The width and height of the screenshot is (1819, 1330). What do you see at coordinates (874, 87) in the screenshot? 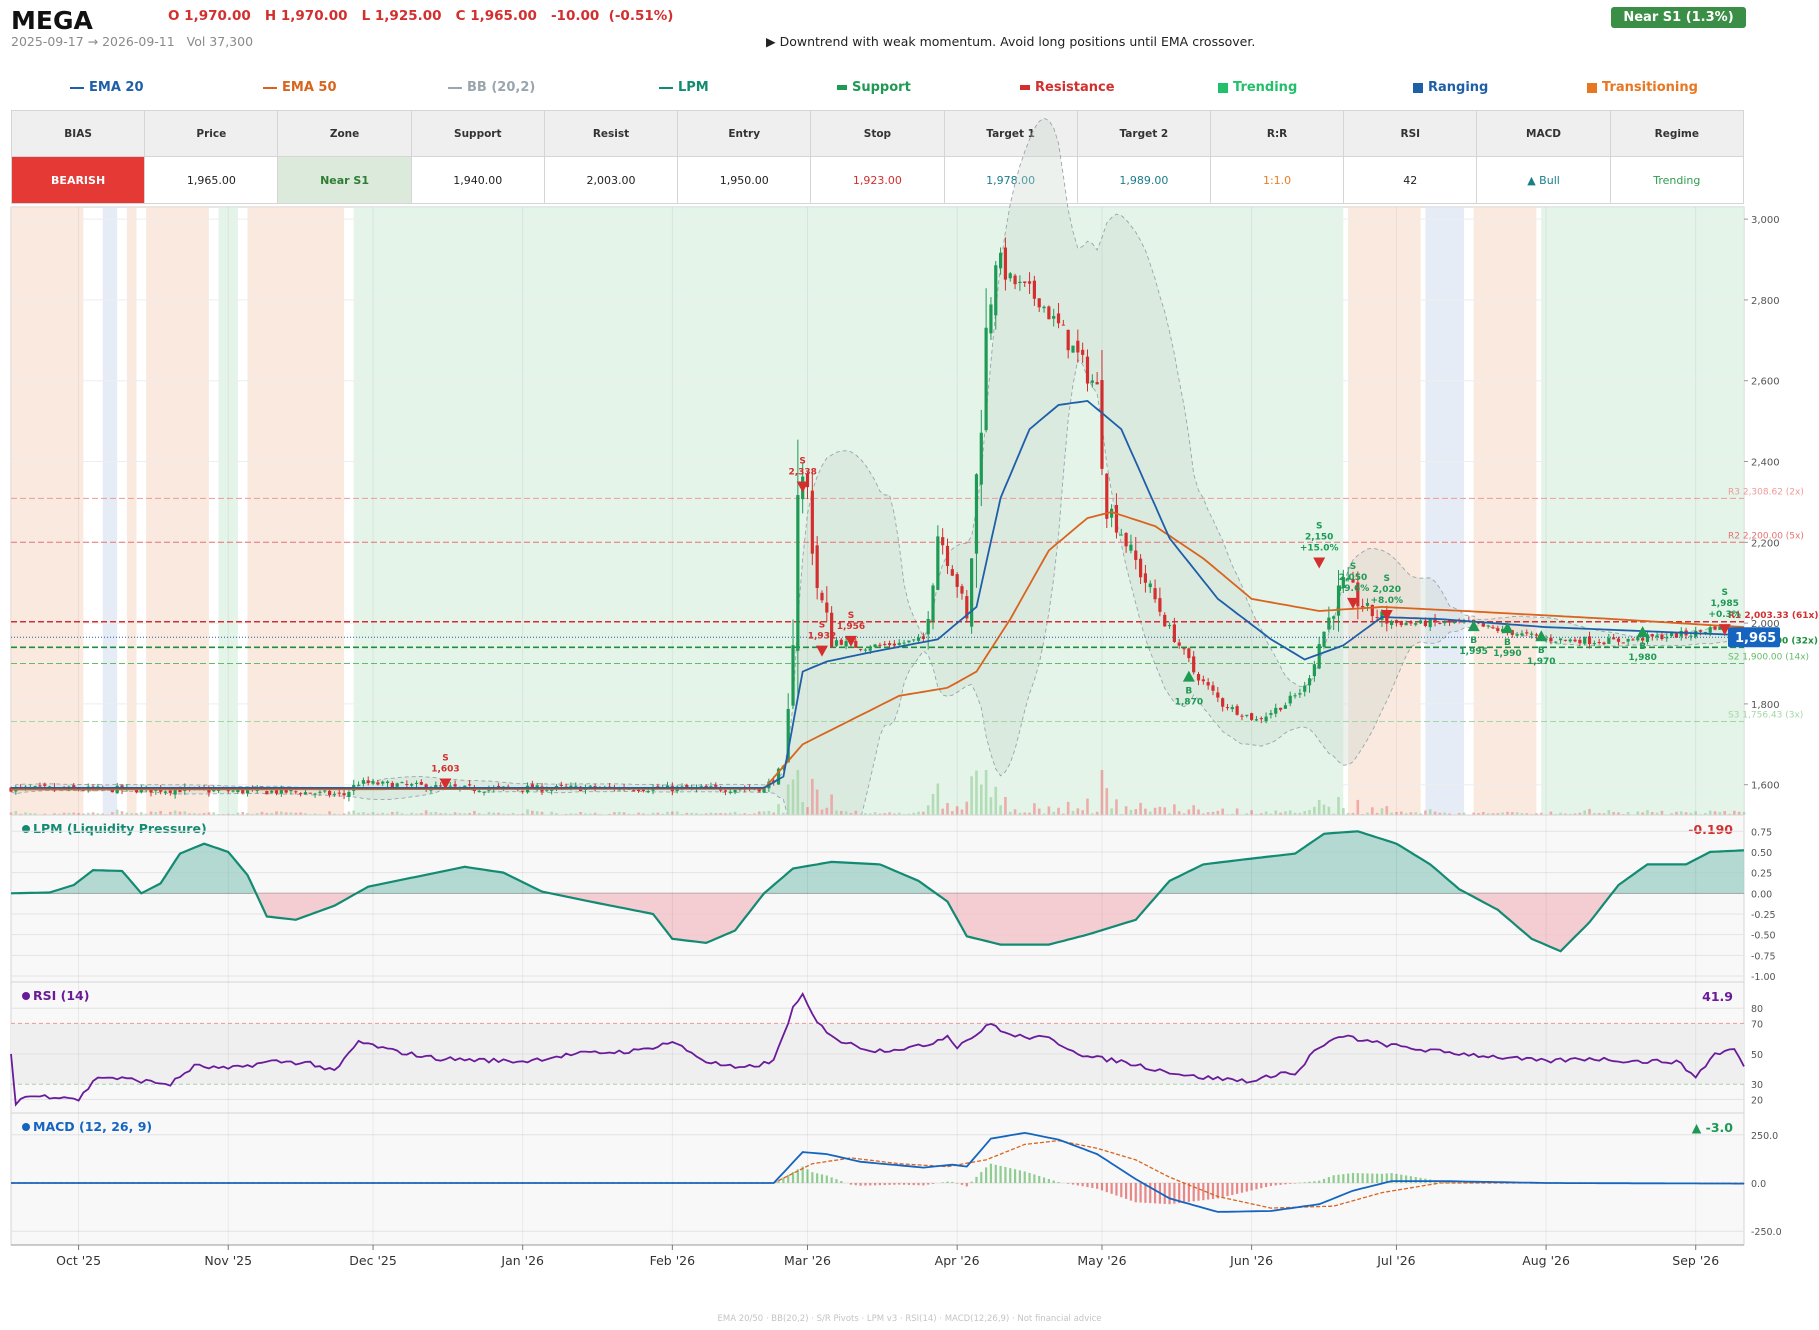
I see `legend-support: Support` at bounding box center [874, 87].